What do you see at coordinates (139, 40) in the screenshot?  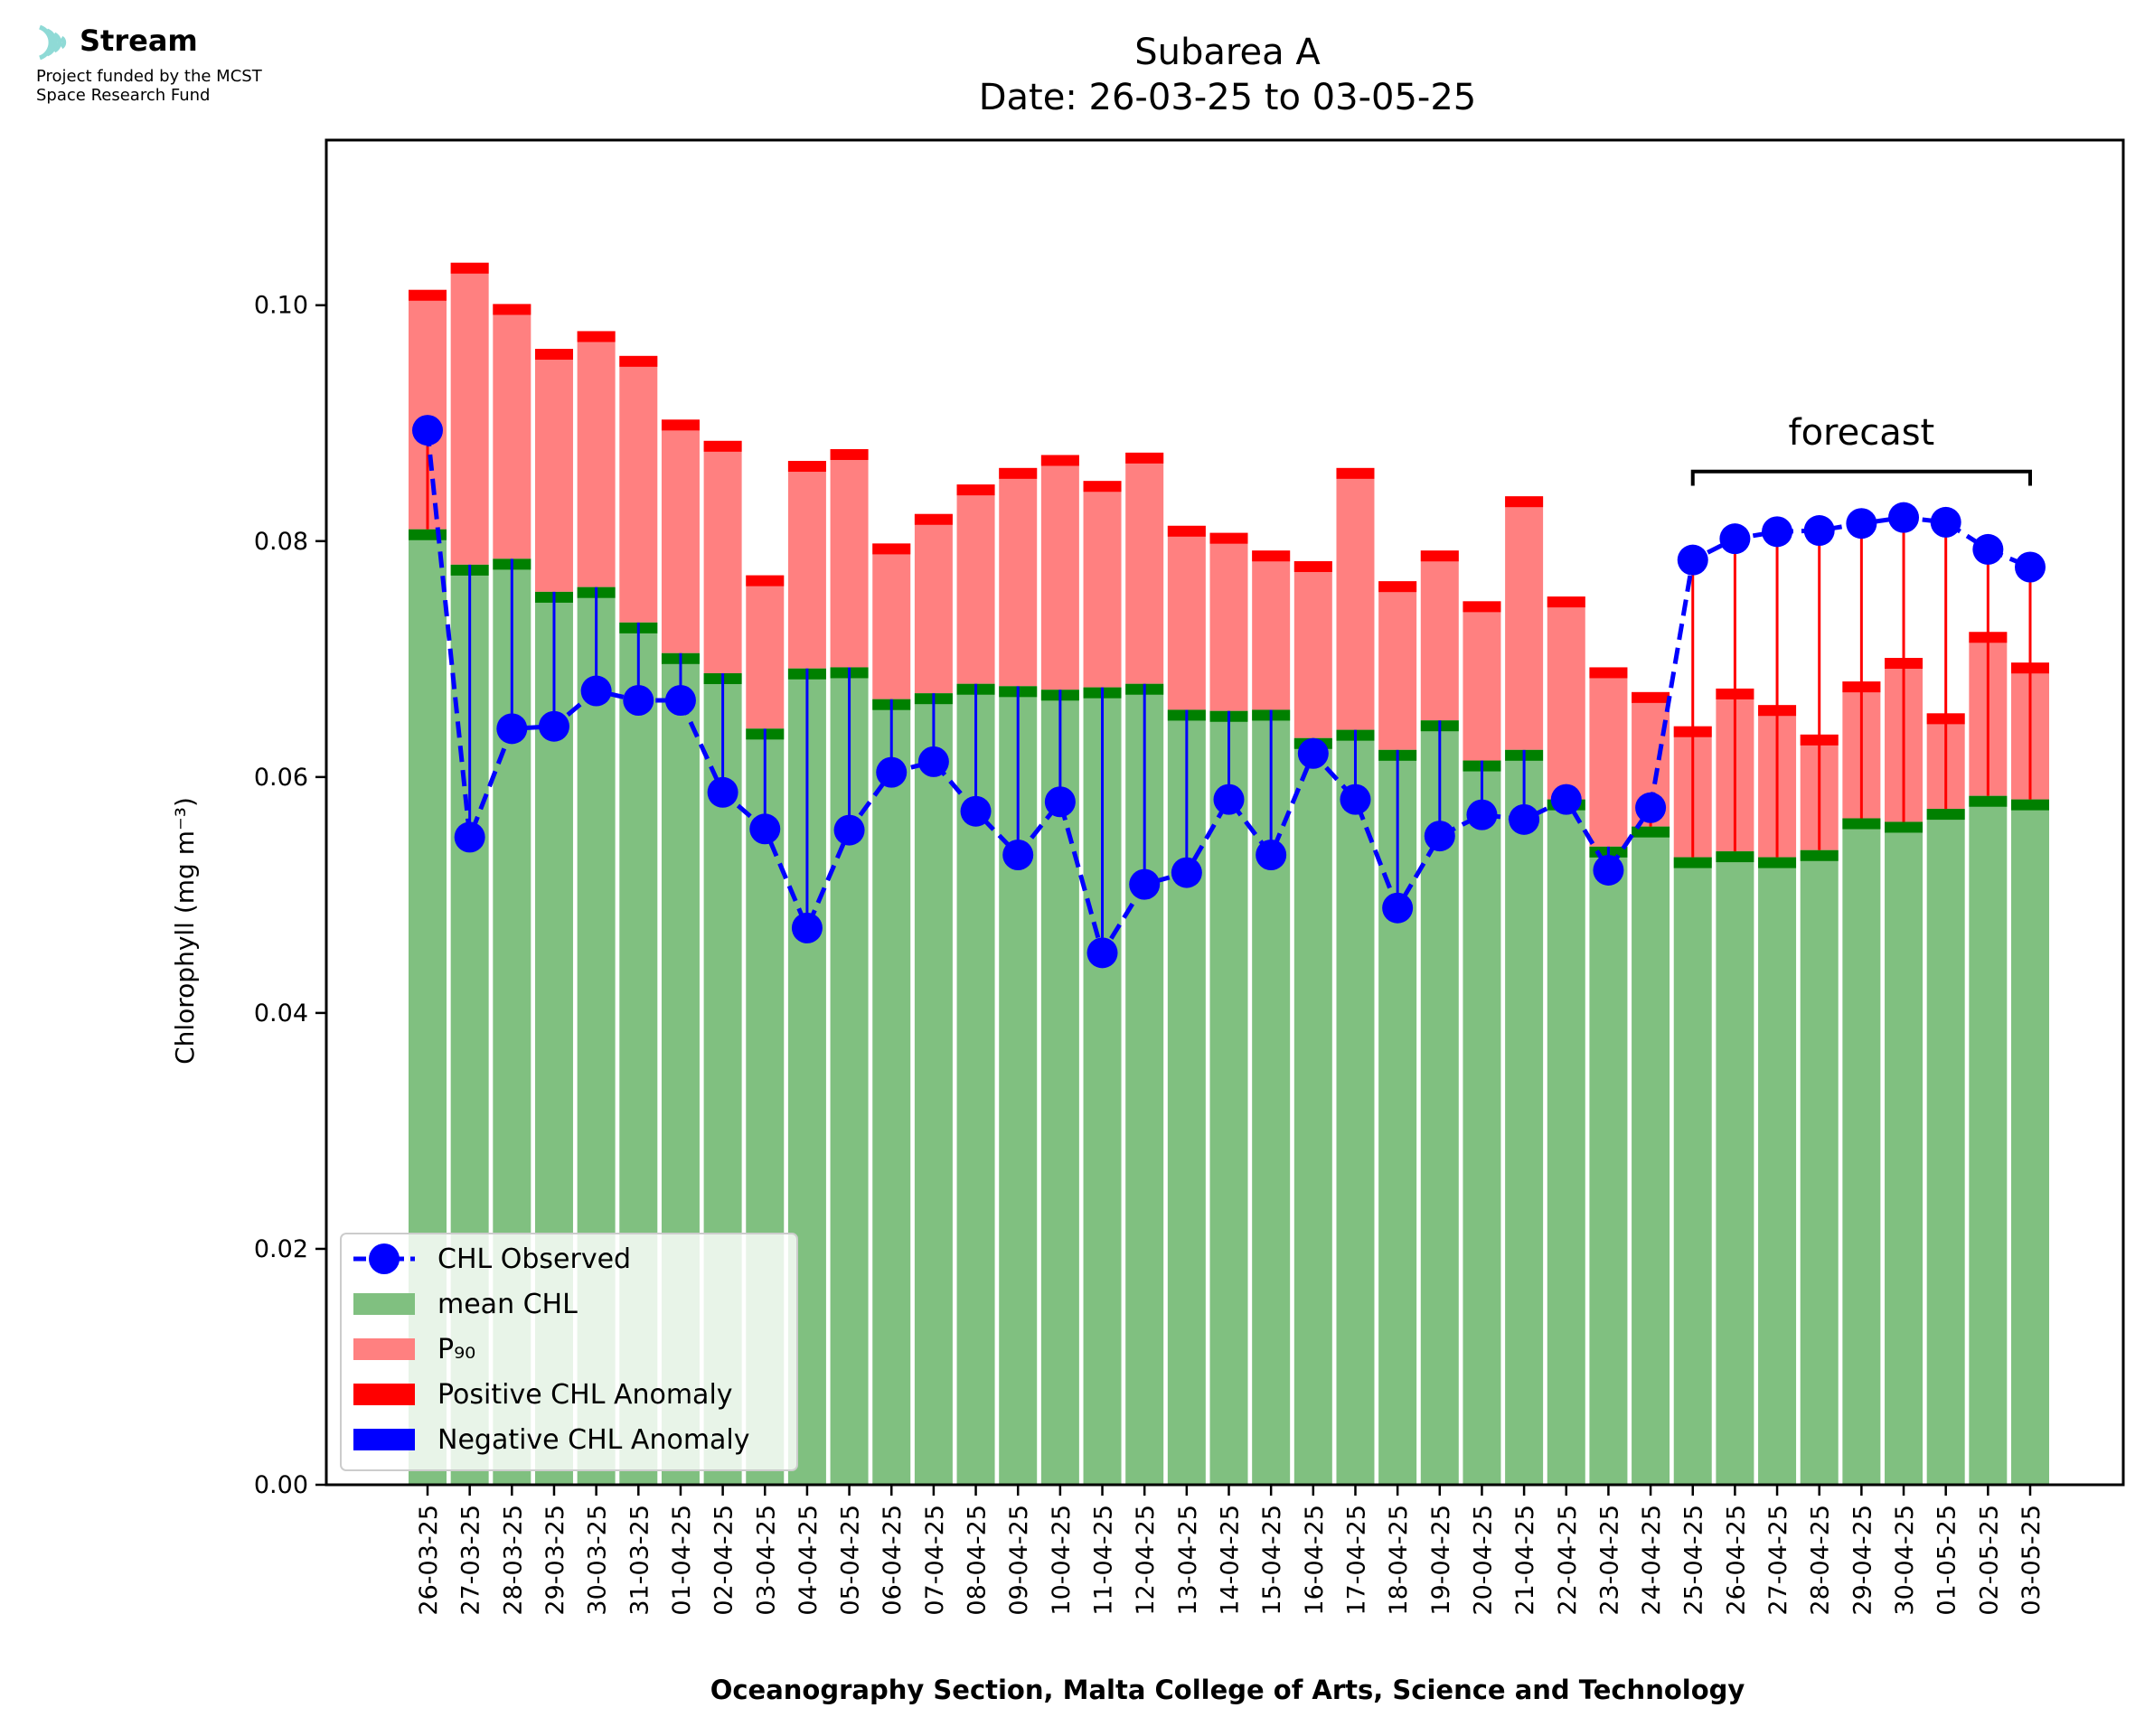 I see `logo-name: Stream` at bounding box center [139, 40].